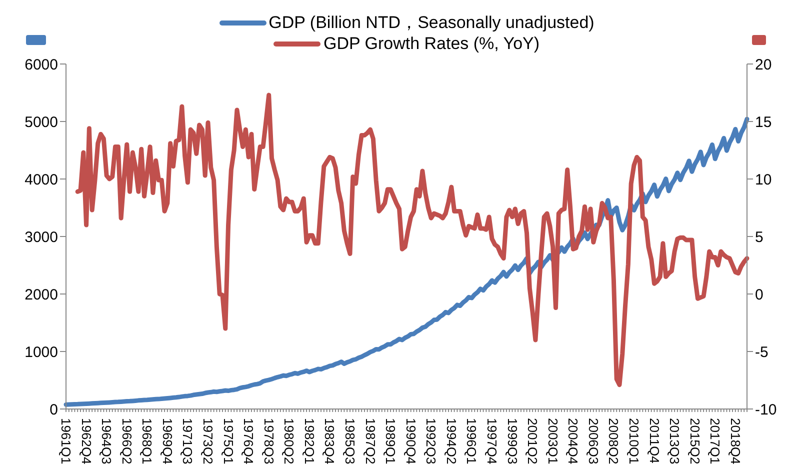  I want to click on y-tick-label: 1000, so click(41, 352).